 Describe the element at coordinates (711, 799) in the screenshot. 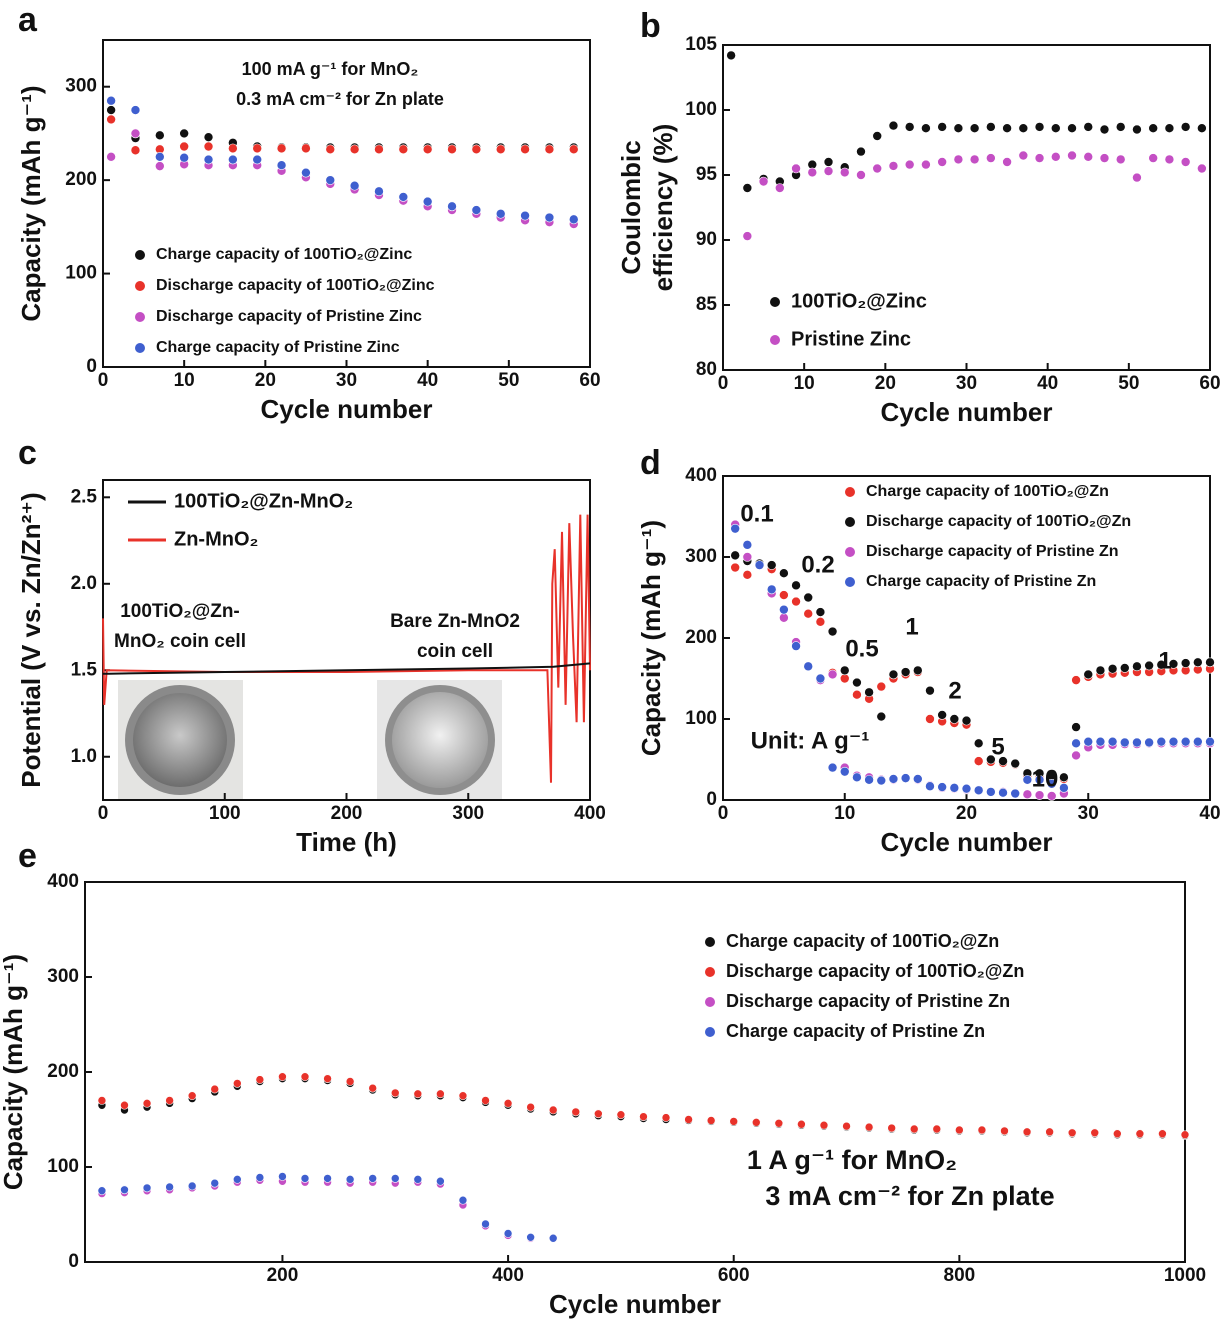

I see `y-tick-label: 0` at that location.